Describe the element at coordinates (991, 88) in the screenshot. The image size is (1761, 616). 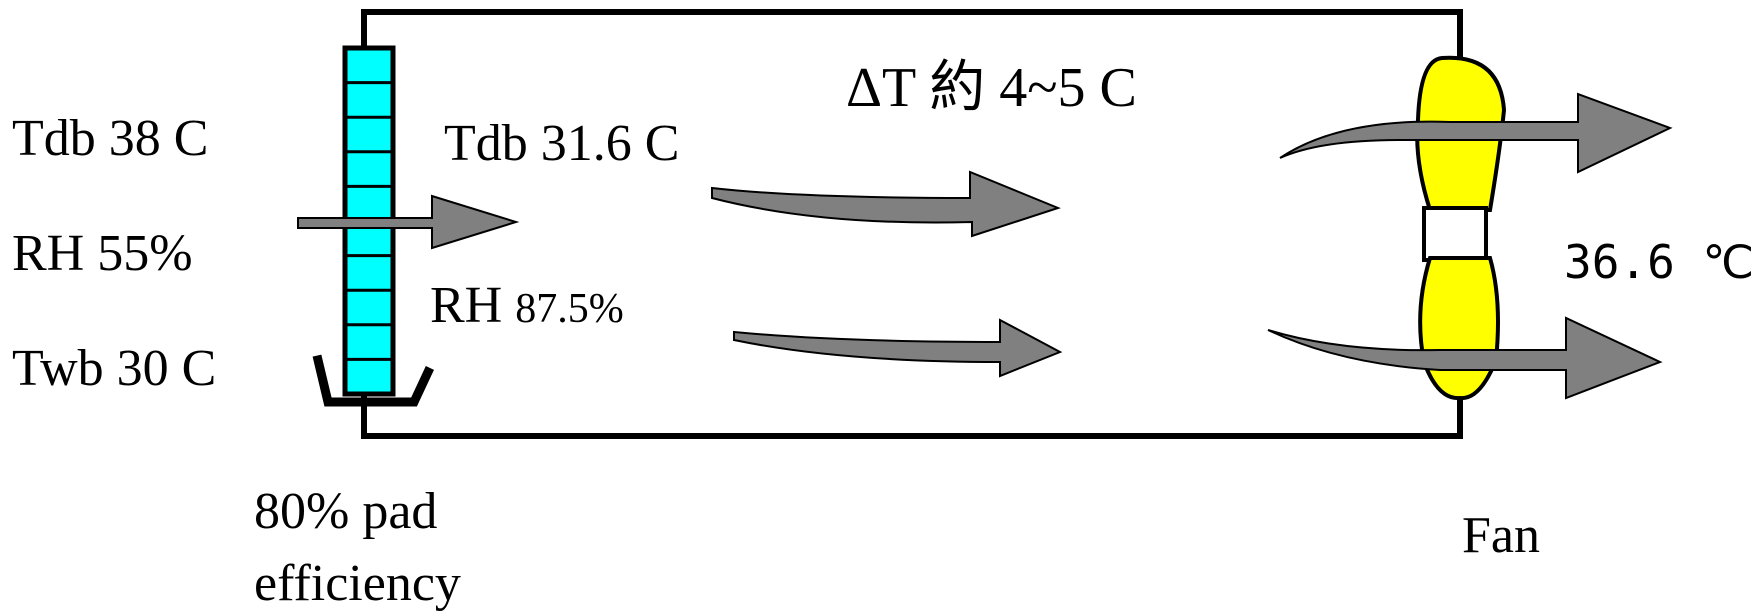
I see `delta-t-label: ΔT 約 4~5 C` at that location.